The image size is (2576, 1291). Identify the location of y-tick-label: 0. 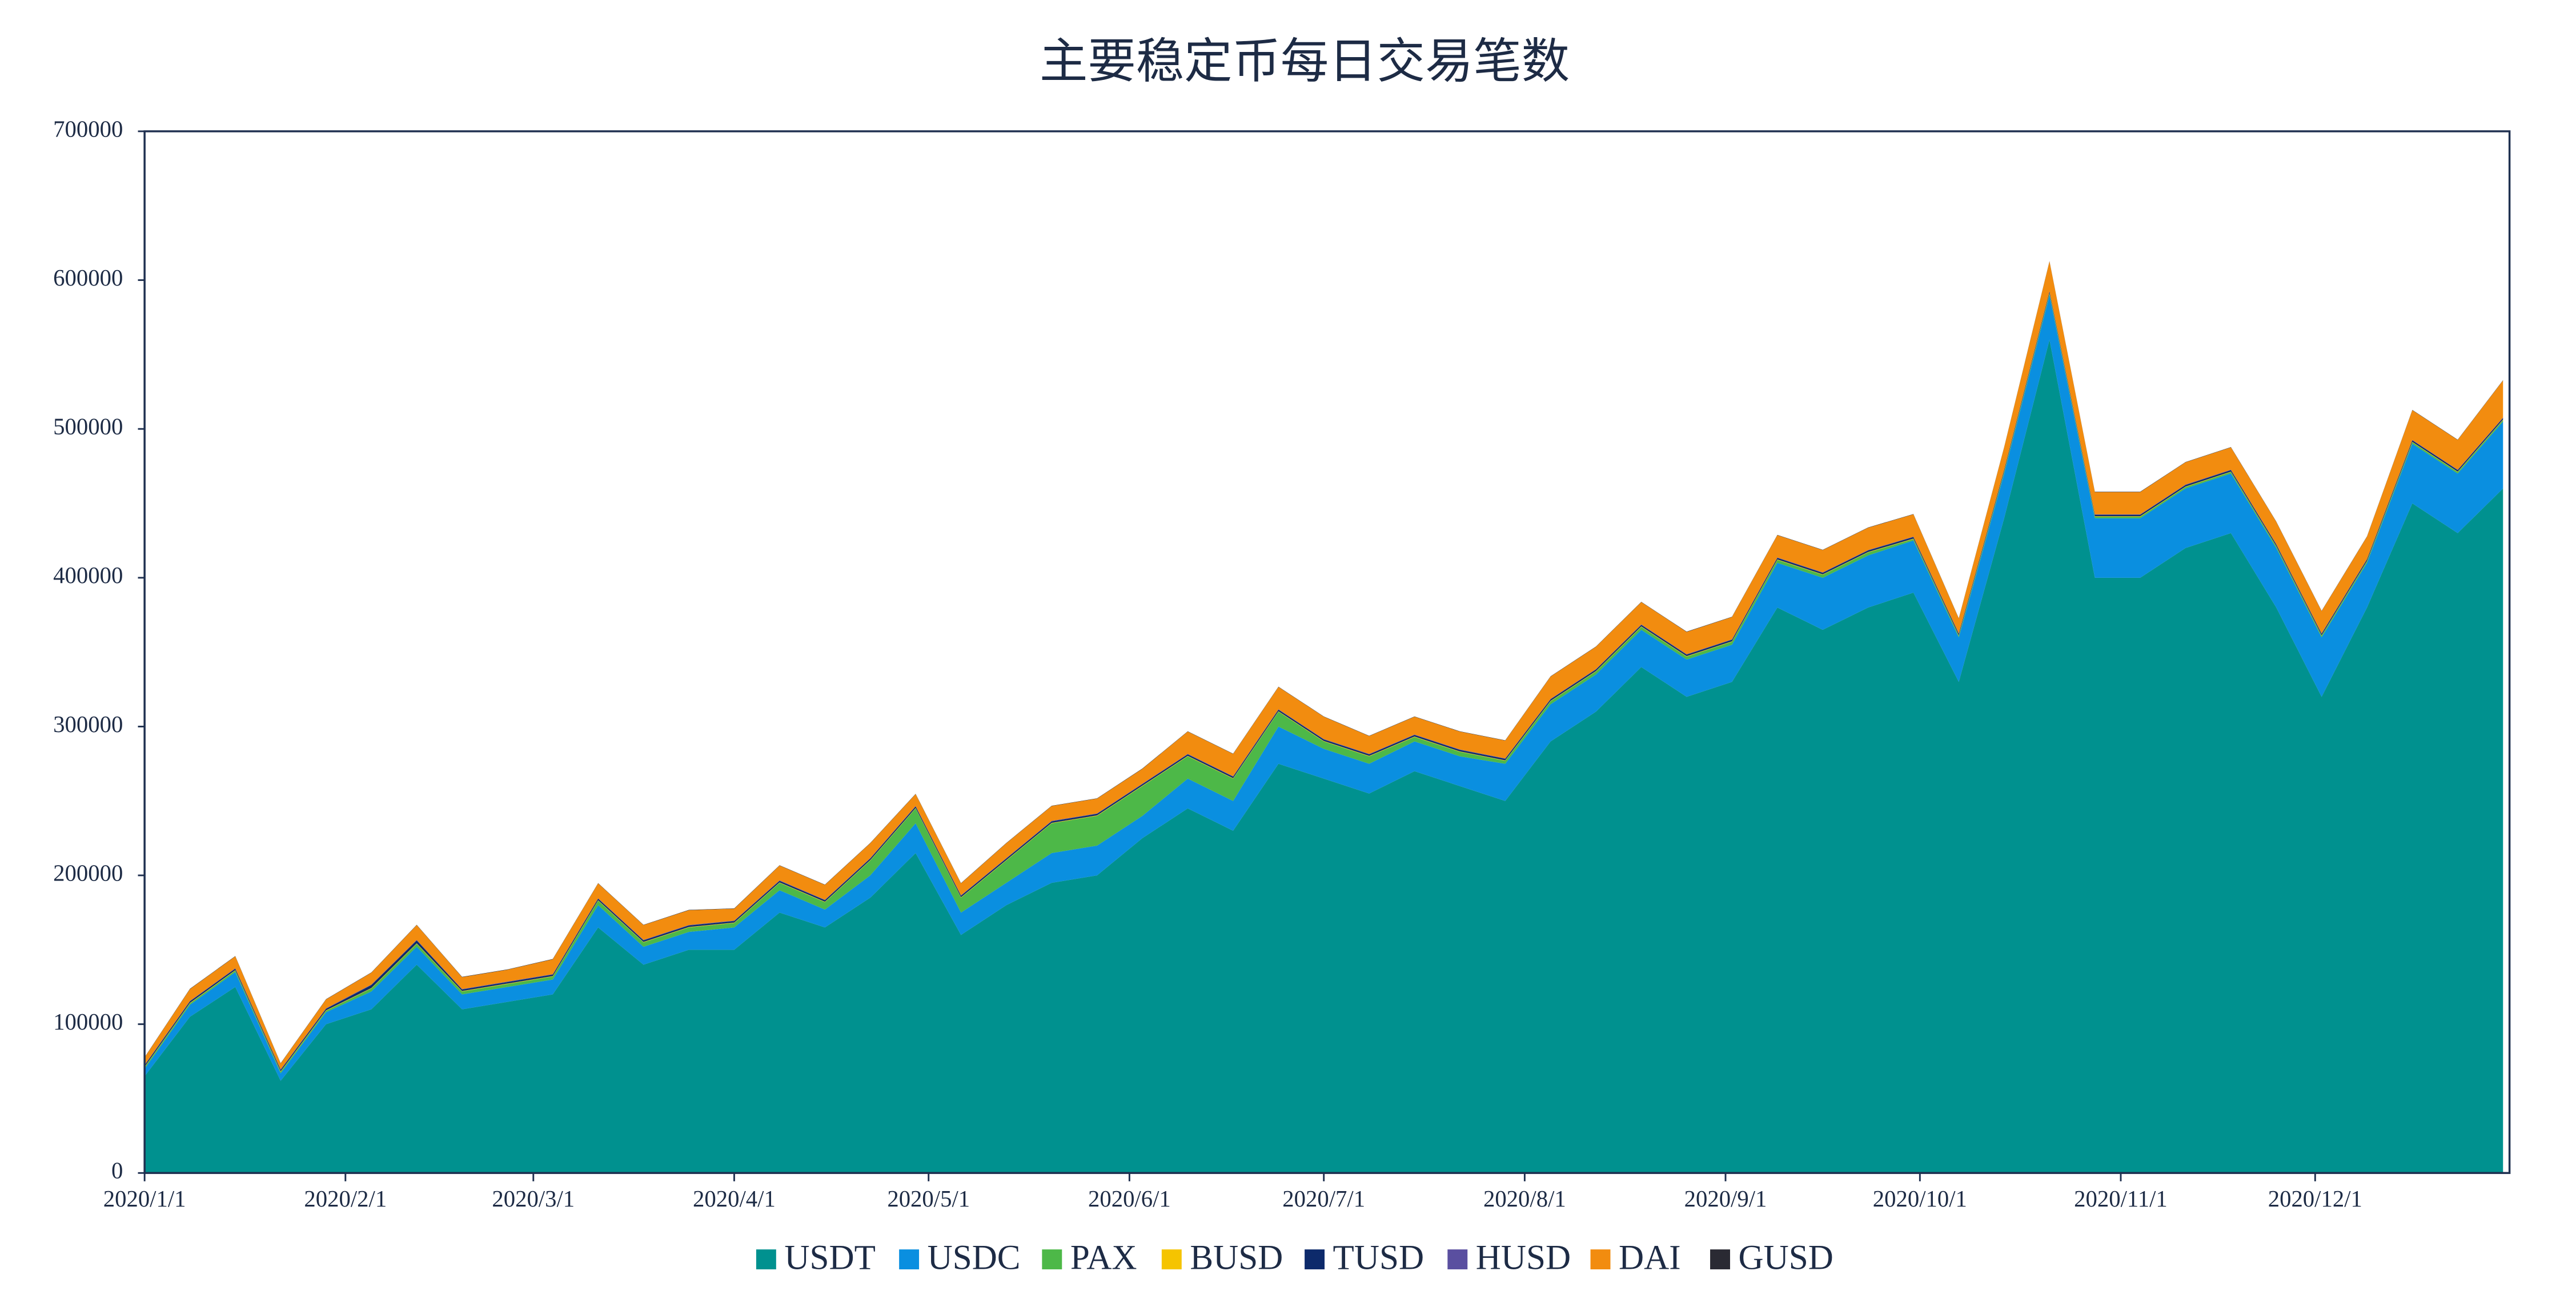
(117, 1171).